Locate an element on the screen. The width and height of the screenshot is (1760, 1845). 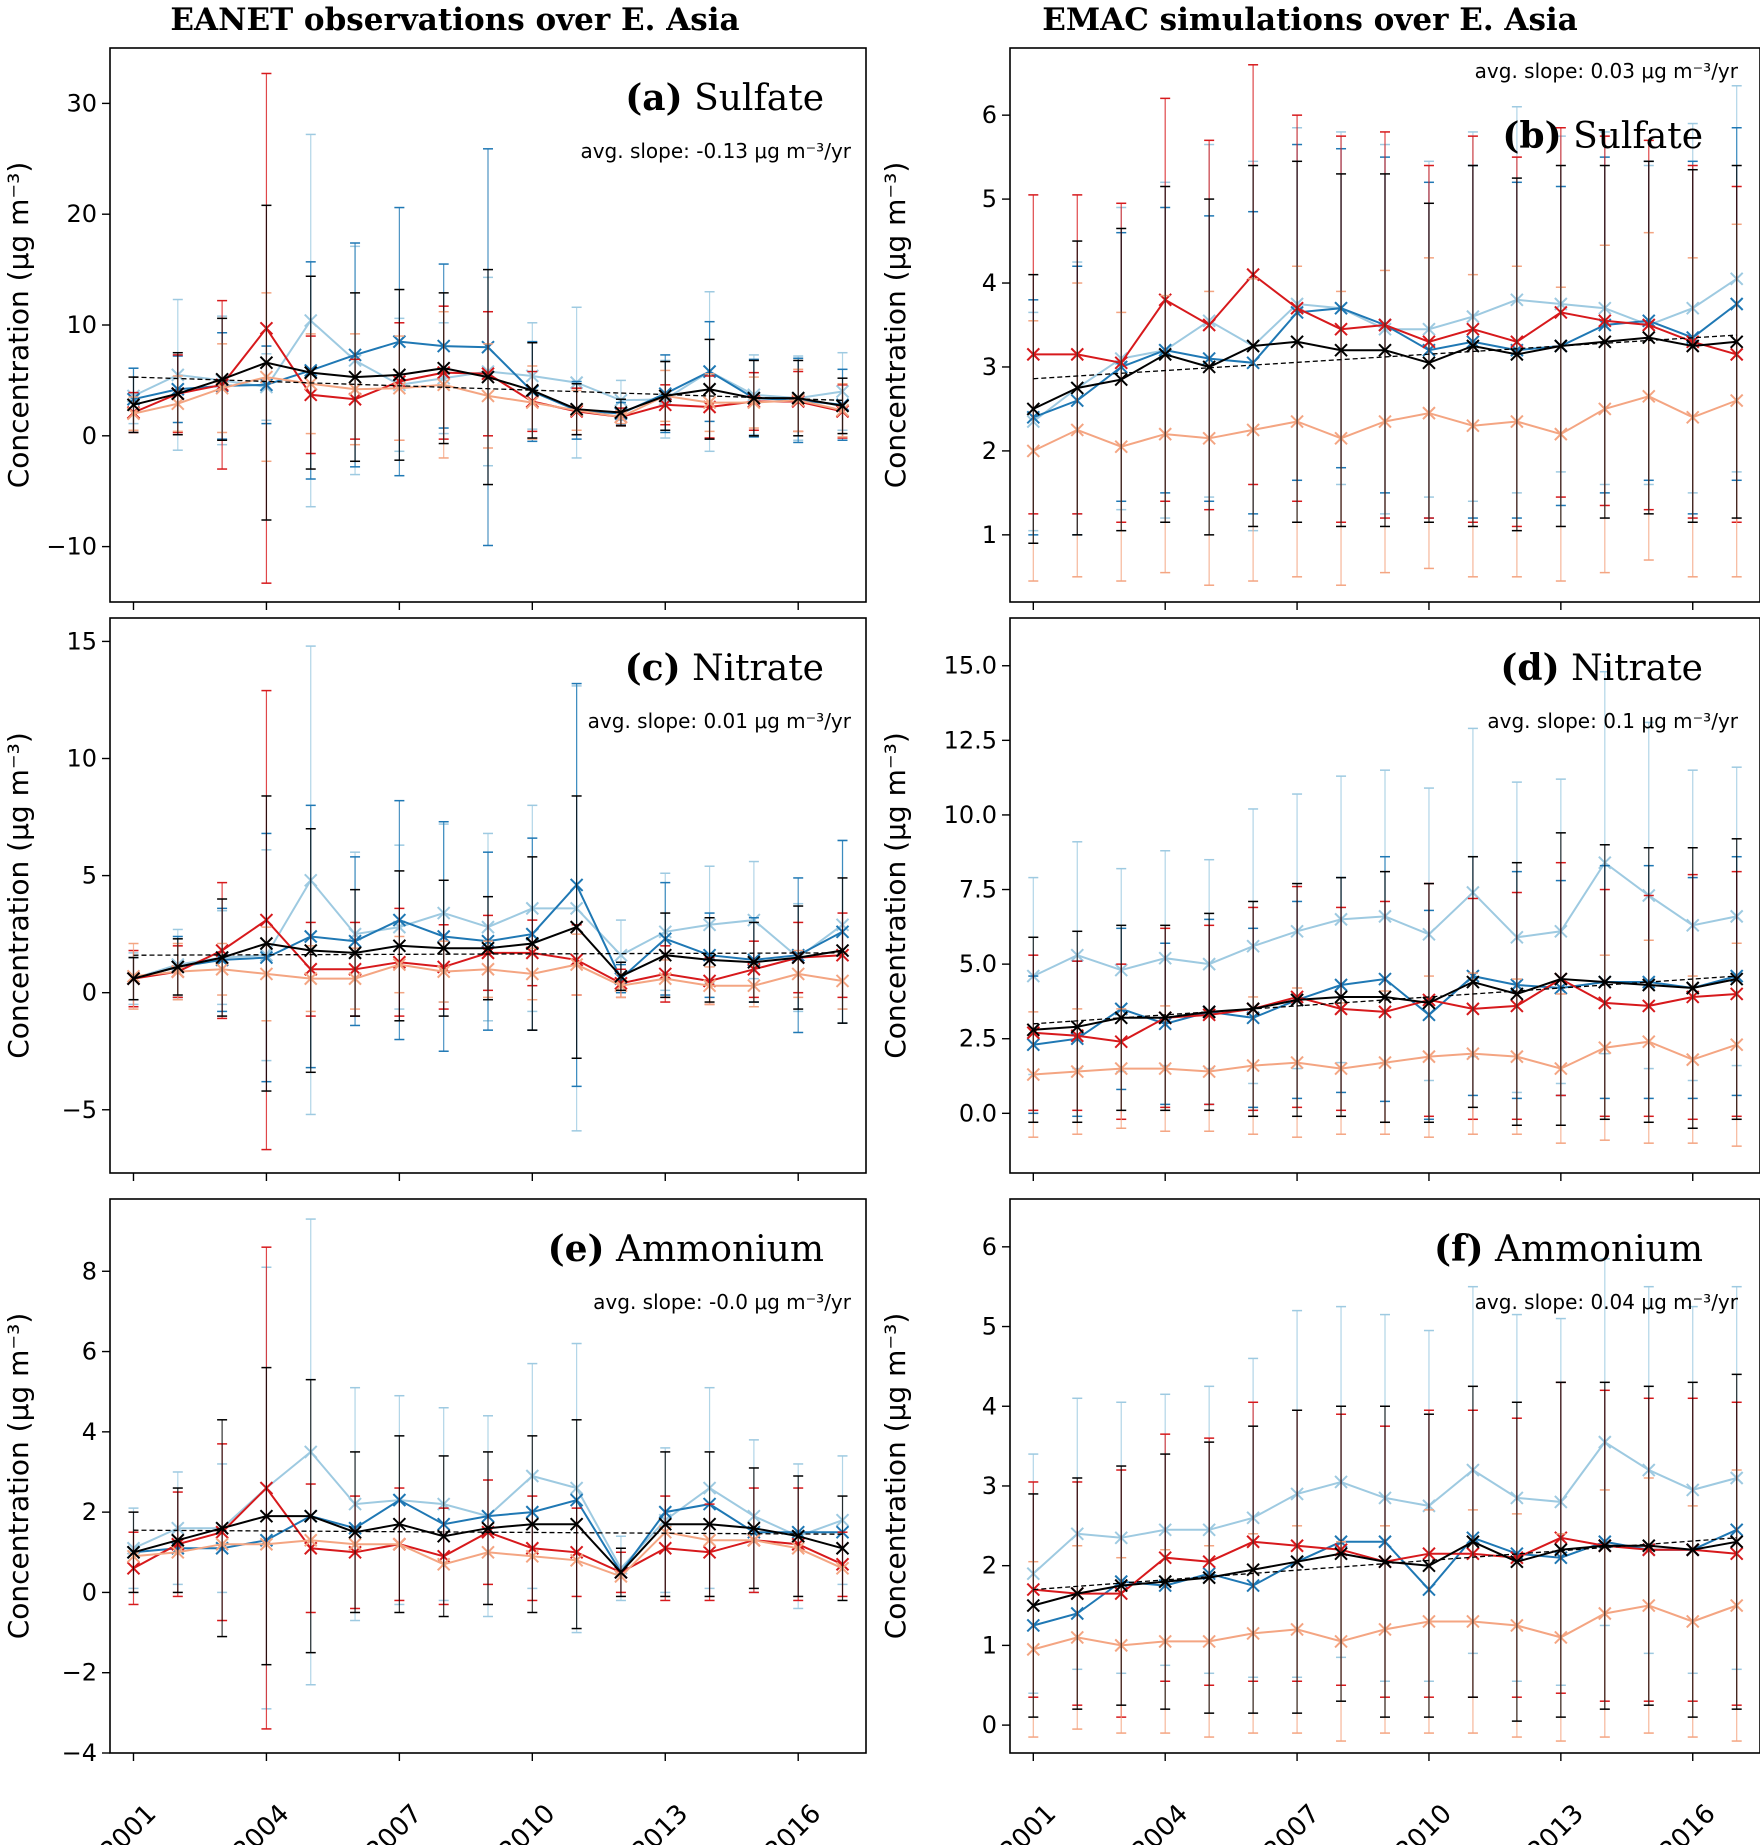
panel-letter: (e) is located at coordinates (576, 1249).